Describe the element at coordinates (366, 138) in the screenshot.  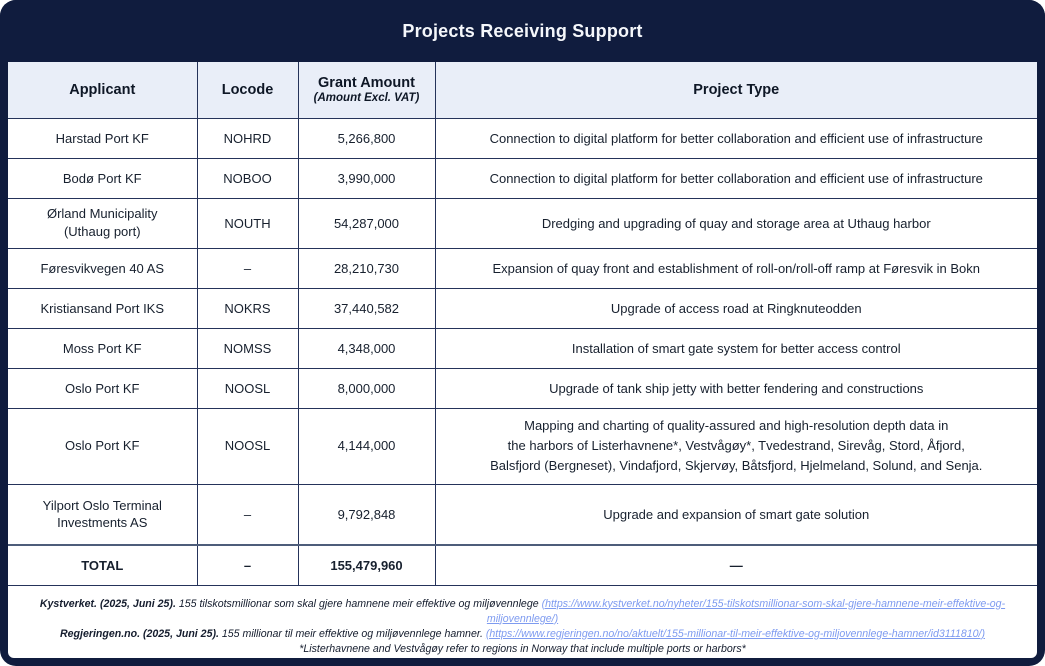
I see `grant-cell: 5,266,800` at that location.